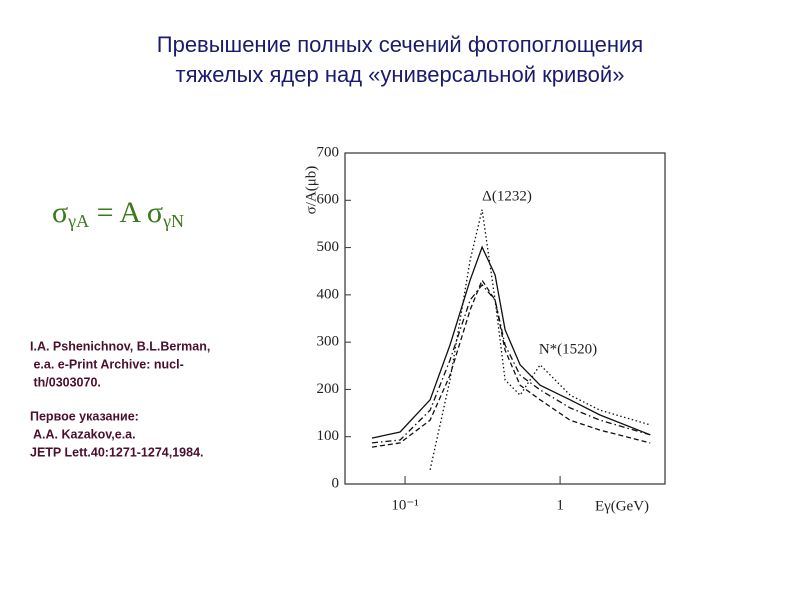 The width and height of the screenshot is (800, 605). What do you see at coordinates (311, 190) in the screenshot?
I see `y-axis-label: σ/A(μb)` at bounding box center [311, 190].